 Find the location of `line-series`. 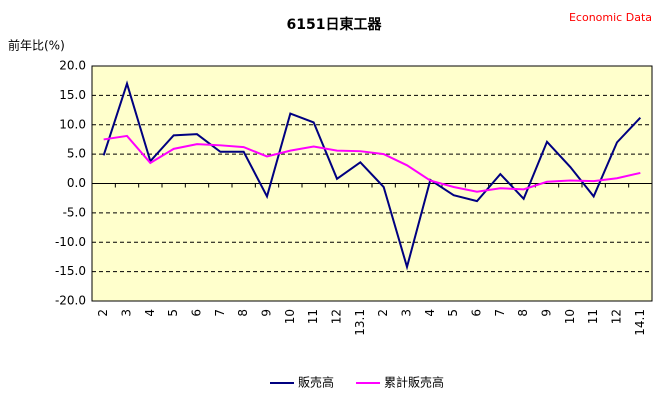

line-series is located at coordinates (372, 163).